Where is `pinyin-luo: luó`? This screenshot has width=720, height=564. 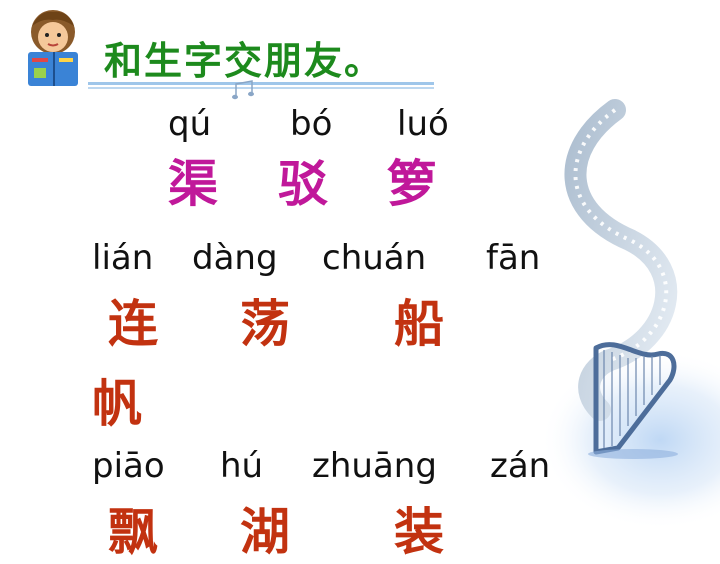
pinyin-luo: luó is located at coordinates (423, 124).